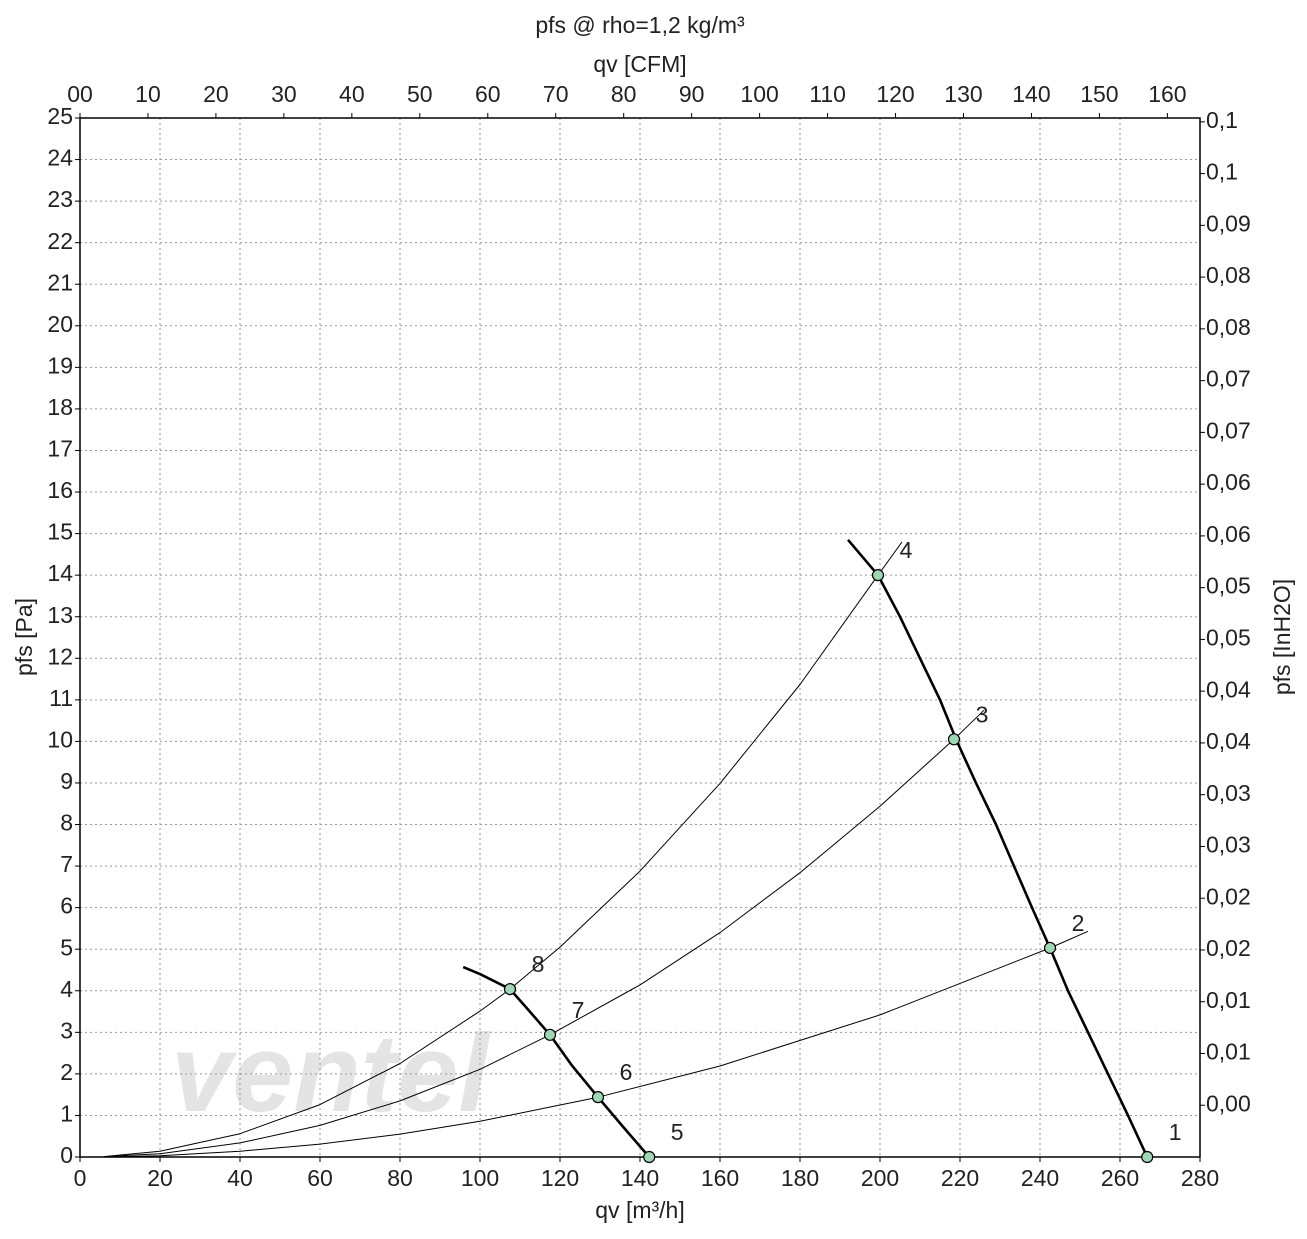  Describe the element at coordinates (66, 1030) in the screenshot. I see `y-tick-label: 3` at that location.